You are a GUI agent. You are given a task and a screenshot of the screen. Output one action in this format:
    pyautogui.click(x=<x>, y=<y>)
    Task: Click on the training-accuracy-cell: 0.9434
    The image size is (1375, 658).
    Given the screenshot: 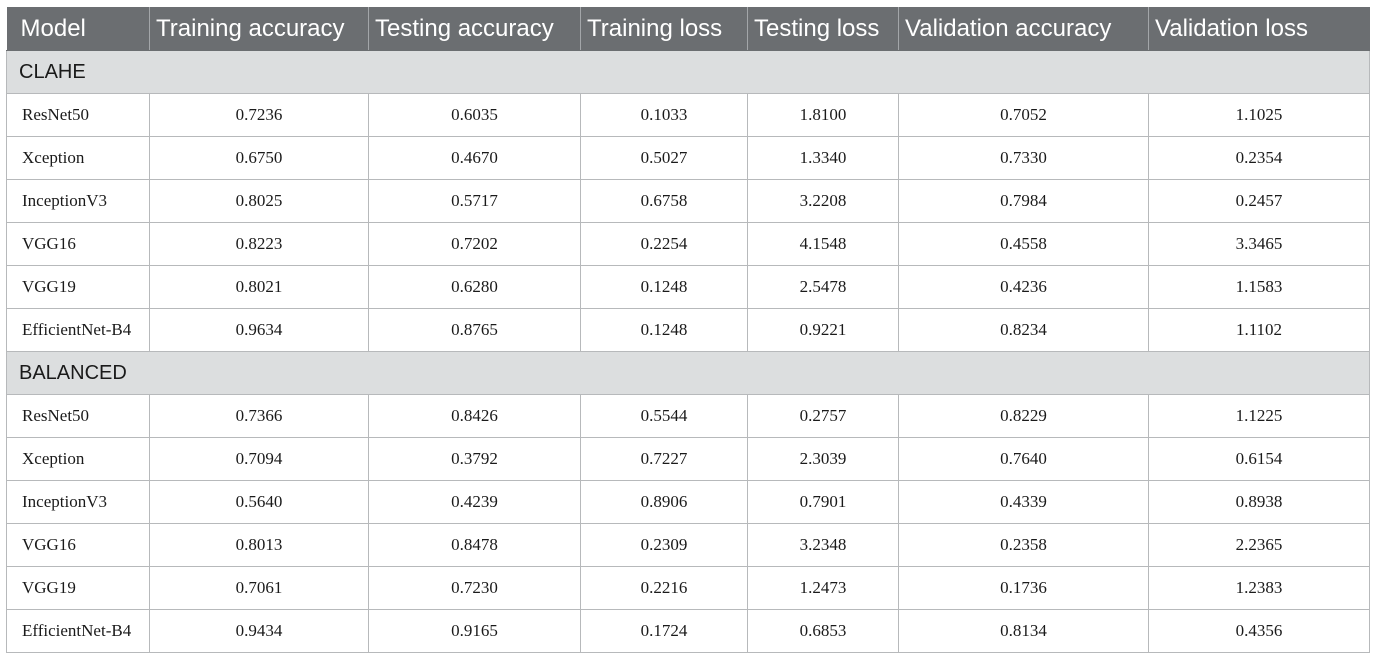 What is the action you would take?
    pyautogui.click(x=259, y=631)
    